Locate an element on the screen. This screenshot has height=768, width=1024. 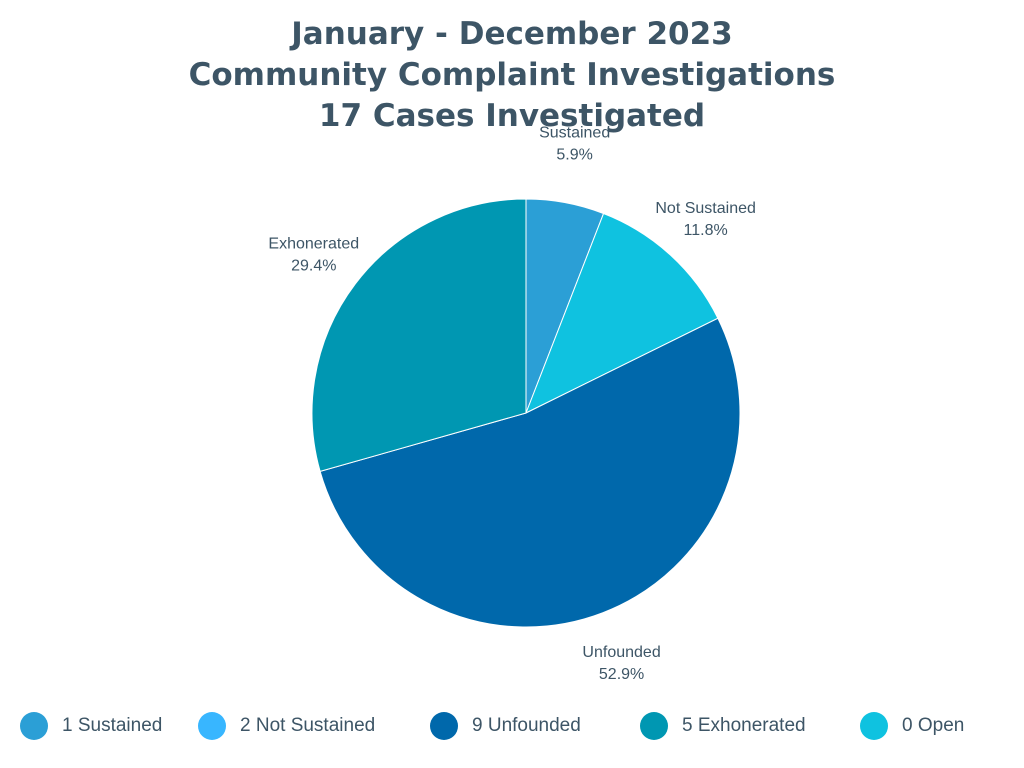
slice-label-value: 52.9% is located at coordinates (621, 674).